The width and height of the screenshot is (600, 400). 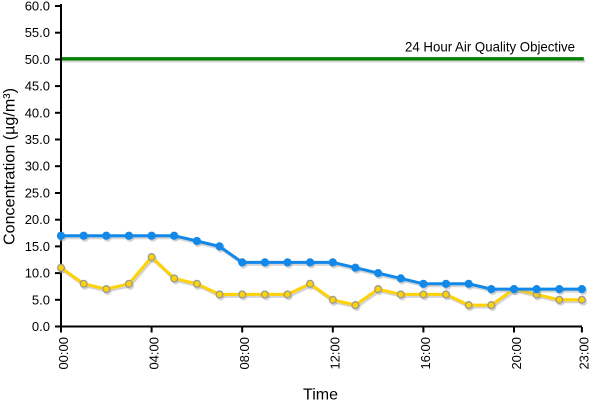 I want to click on svg-text: 45.0, so click(x=37, y=86).